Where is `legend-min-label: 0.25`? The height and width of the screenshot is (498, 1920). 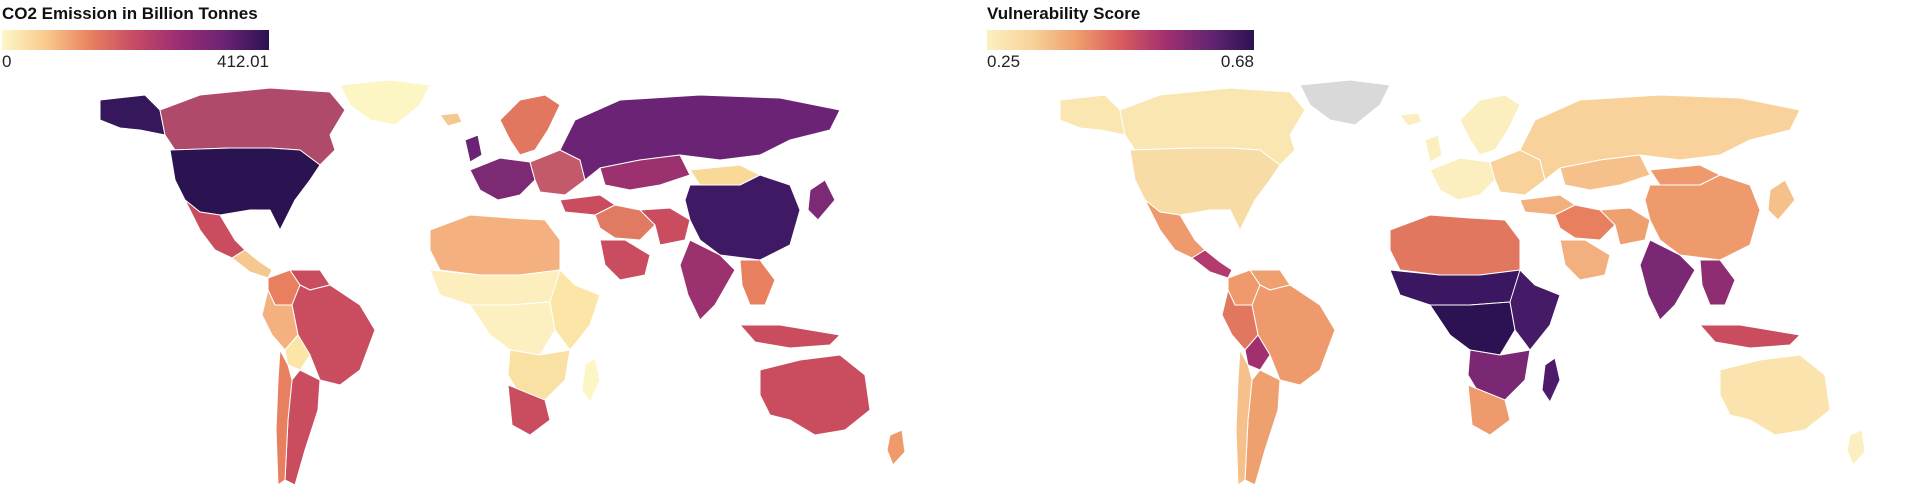
legend-min-label: 0.25 is located at coordinates (1004, 61).